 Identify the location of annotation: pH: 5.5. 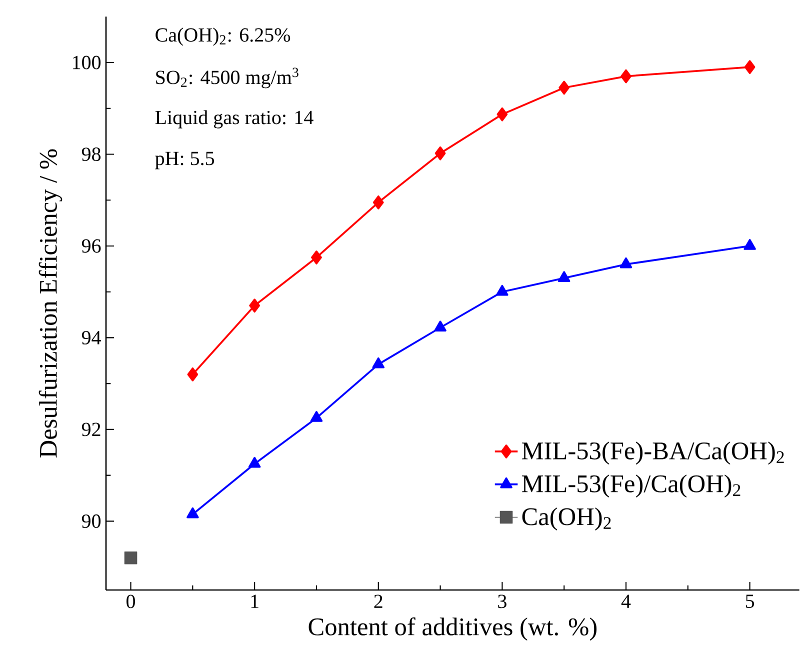
(184, 161).